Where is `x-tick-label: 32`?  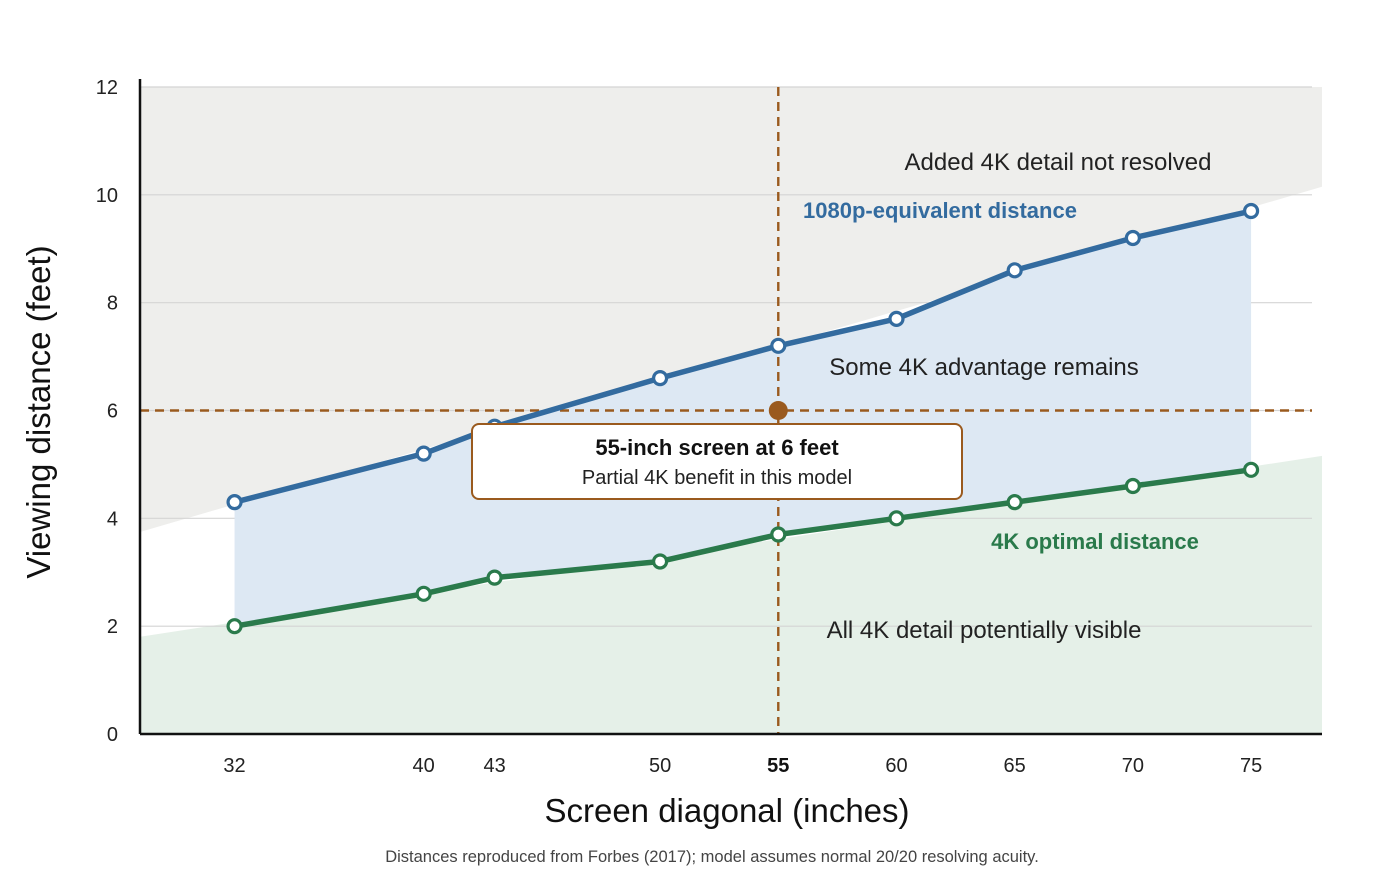 x-tick-label: 32 is located at coordinates (234, 766).